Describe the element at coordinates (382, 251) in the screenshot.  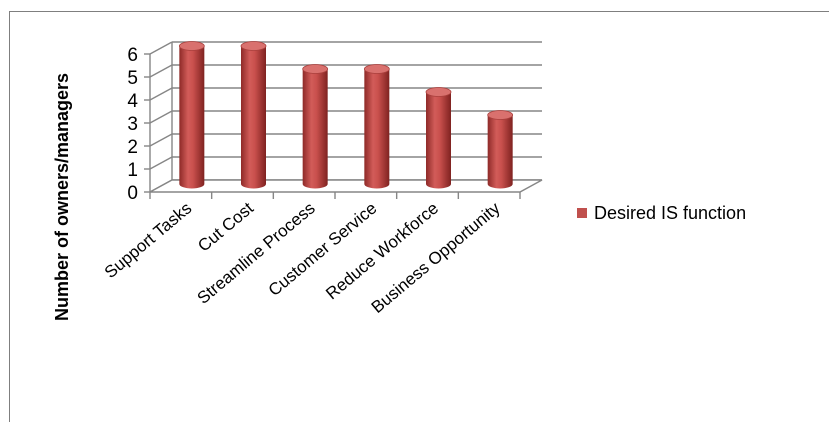
I see `x-tick-label: Reduce Workforce` at that location.